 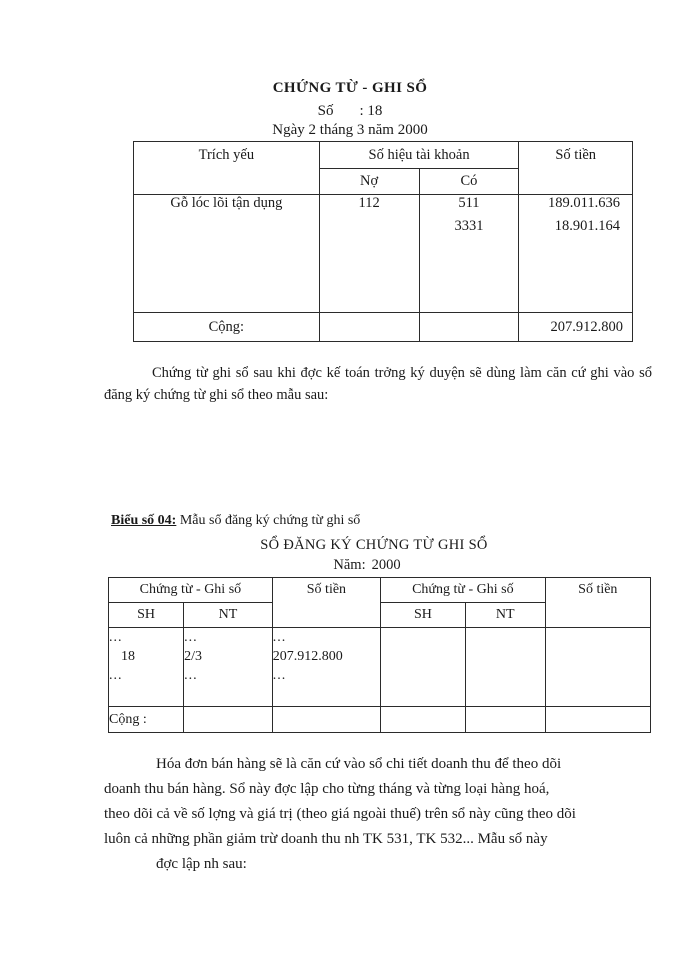 What do you see at coordinates (226, 327) in the screenshot?
I see `total-label: Cộng:` at bounding box center [226, 327].